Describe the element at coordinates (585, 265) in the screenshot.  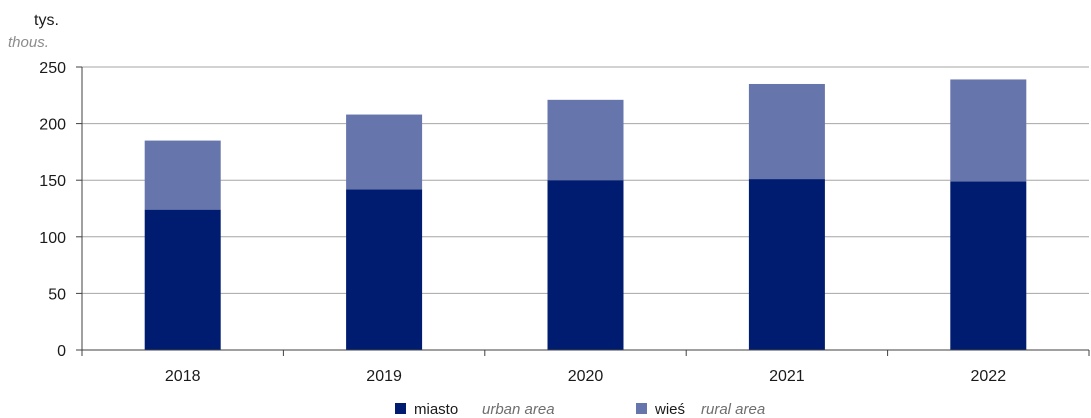
I see `bar-urban-2020` at that location.